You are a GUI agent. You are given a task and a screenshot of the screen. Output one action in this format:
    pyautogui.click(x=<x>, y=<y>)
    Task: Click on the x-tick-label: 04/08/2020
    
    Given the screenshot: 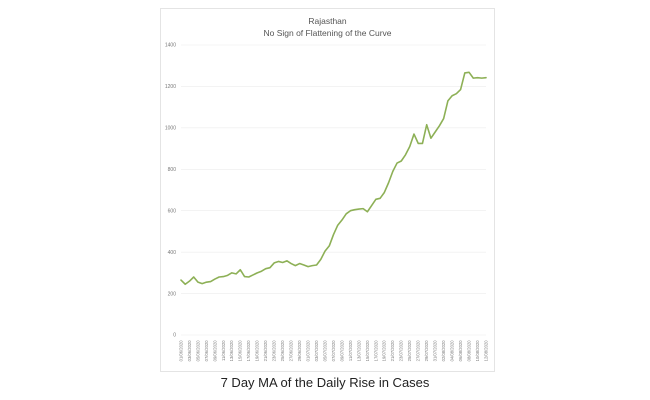 What is the action you would take?
    pyautogui.click(x=452, y=351)
    